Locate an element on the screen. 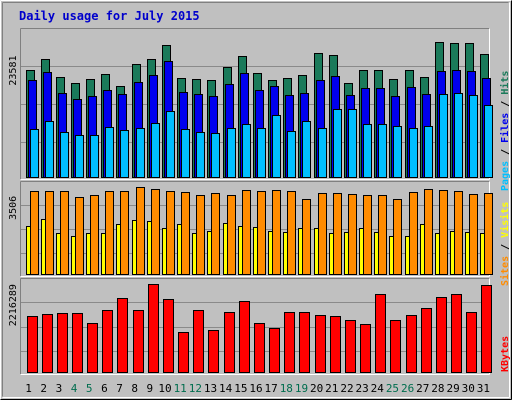 Image resolution: width=512 pixels, height=400 pixels. x-tick-label: 17 is located at coordinates (271, 388).